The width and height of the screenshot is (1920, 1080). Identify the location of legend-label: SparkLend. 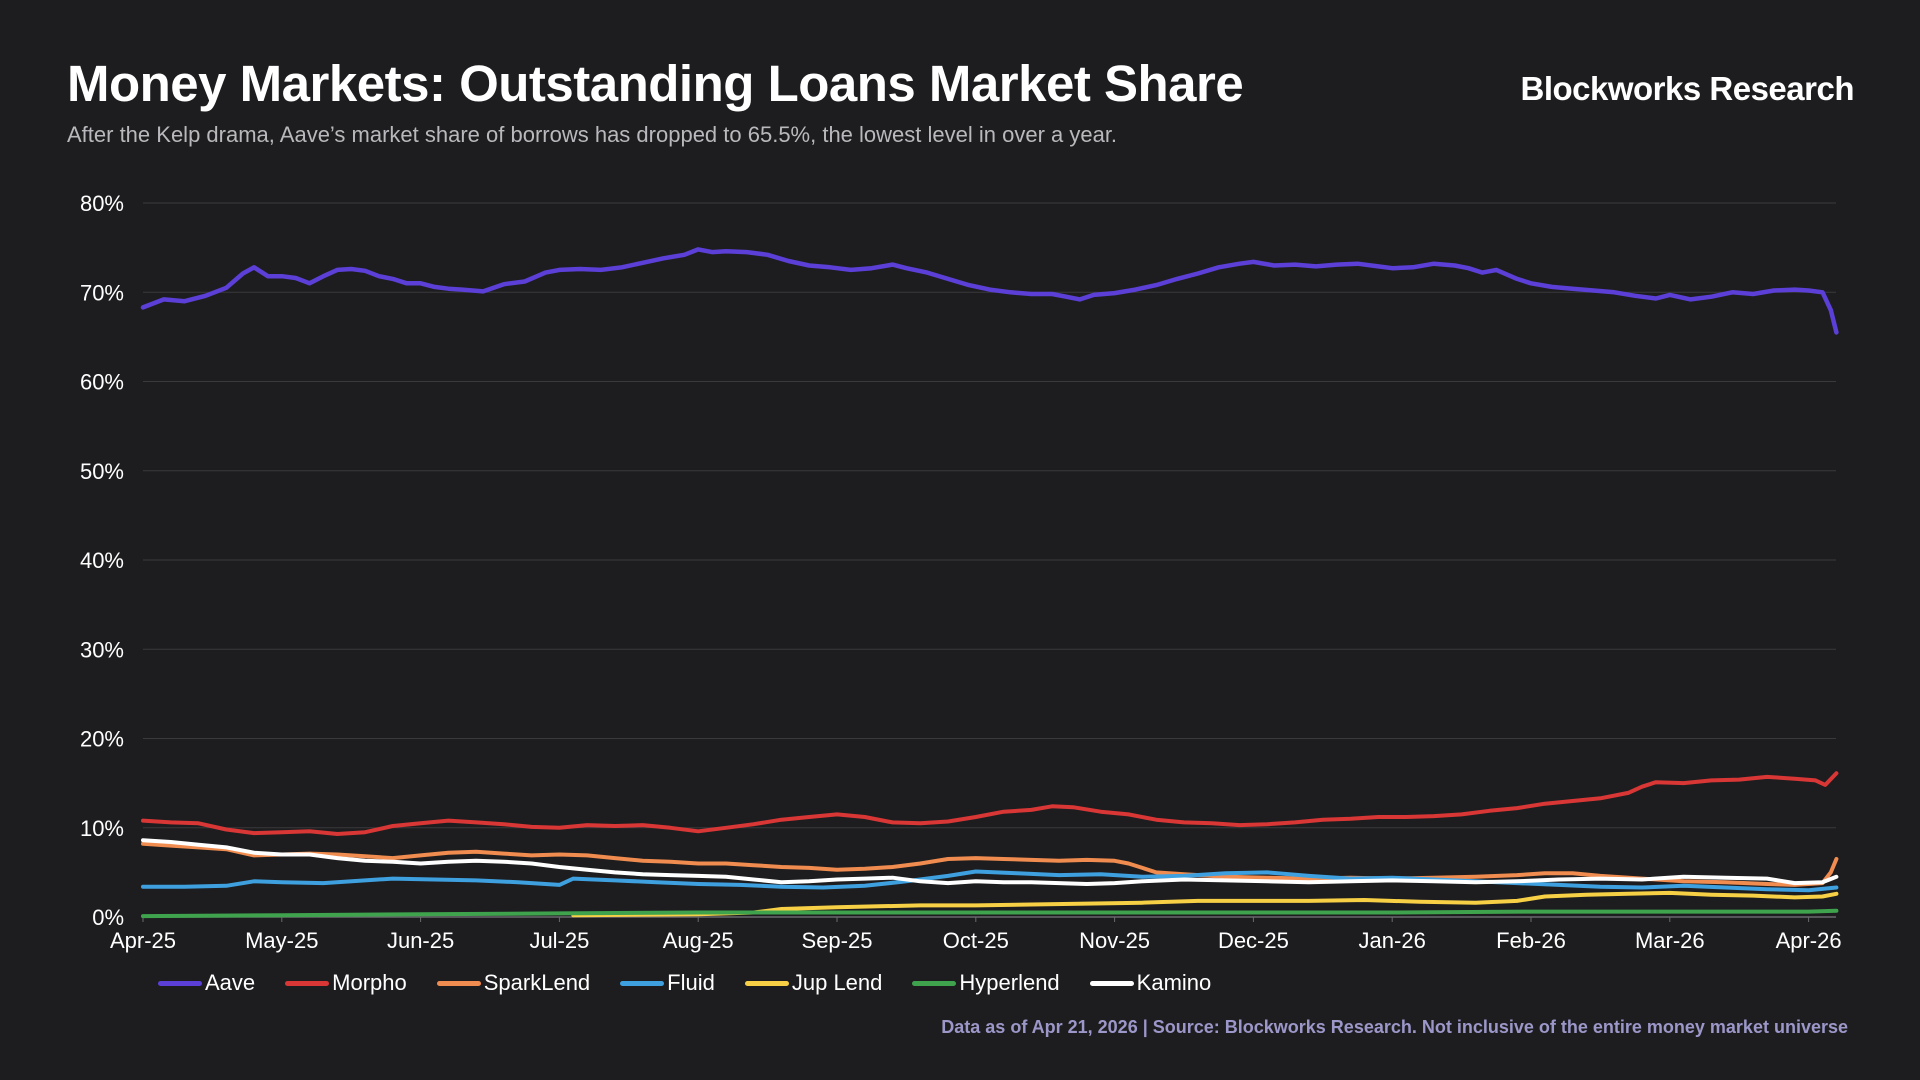
(537, 982).